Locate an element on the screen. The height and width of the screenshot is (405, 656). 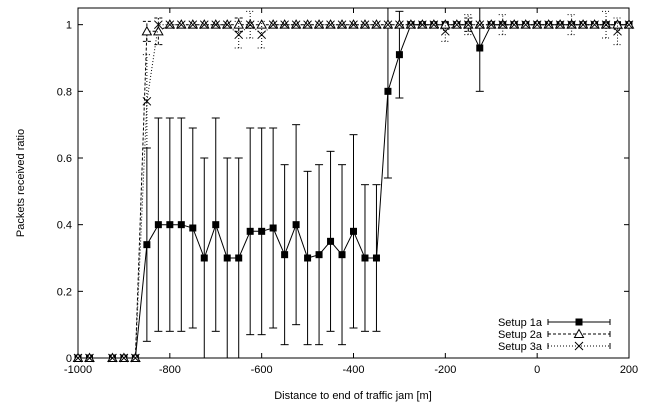
x-tick-label: -600 is located at coordinates (262, 370).